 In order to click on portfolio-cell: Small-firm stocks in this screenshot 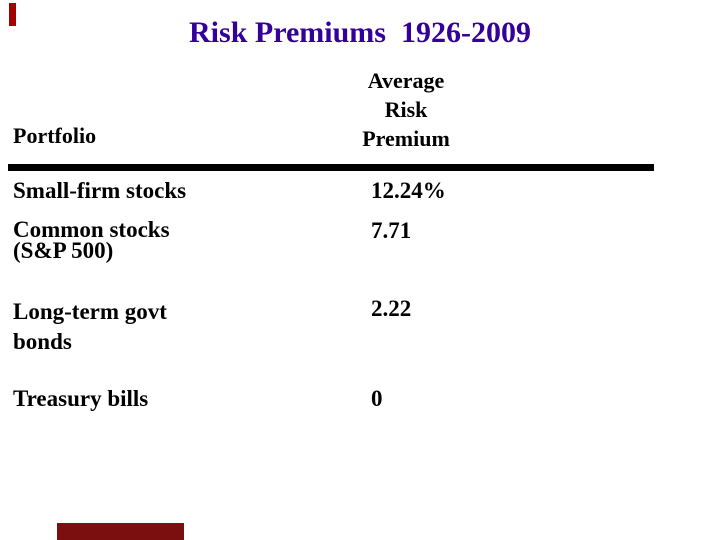, I will do `click(99, 190)`.